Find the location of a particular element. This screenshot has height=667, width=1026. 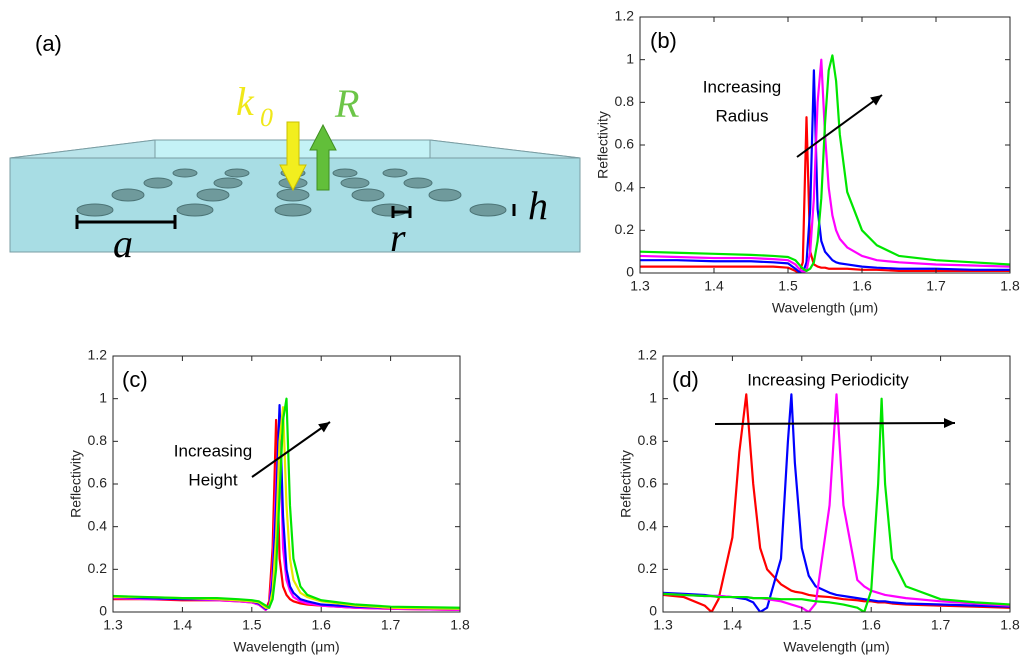

annotation: Radius is located at coordinates (742, 115).